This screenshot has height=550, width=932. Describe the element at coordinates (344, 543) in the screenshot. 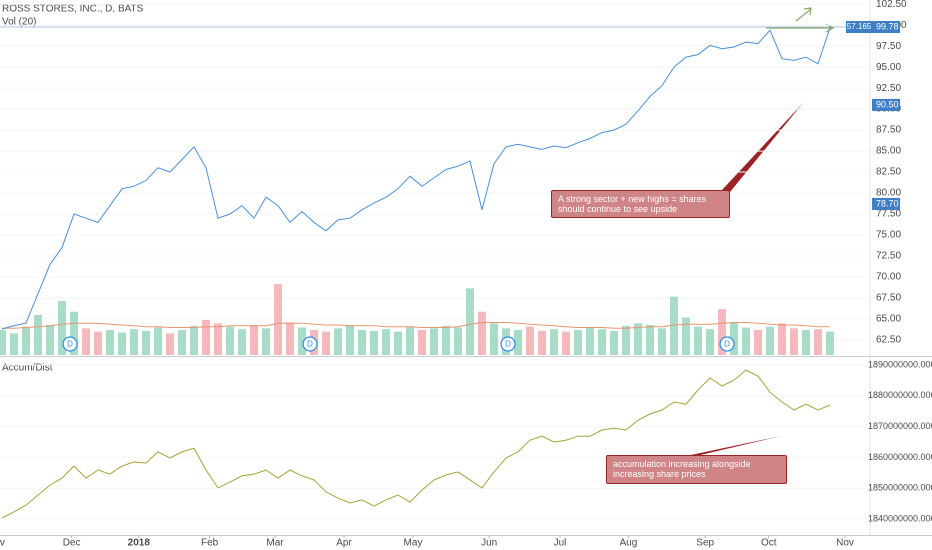

I see `x-tick-label: Apr` at that location.